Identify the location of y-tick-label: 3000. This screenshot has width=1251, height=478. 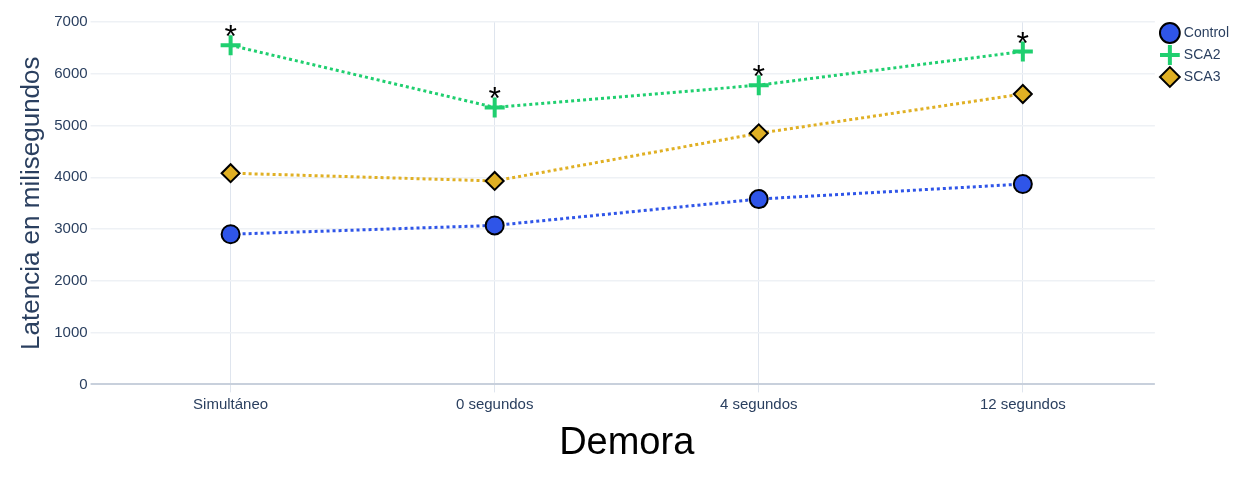
(71, 228).